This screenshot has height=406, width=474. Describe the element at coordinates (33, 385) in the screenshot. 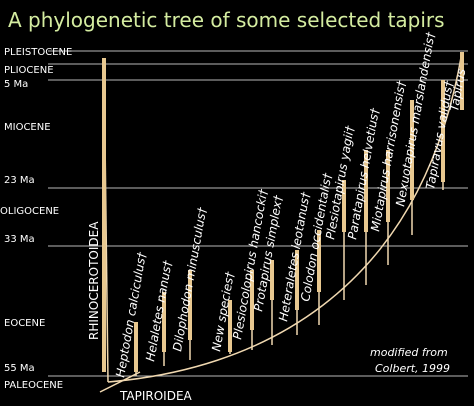

I see `time-label: PALEOCENE` at that location.